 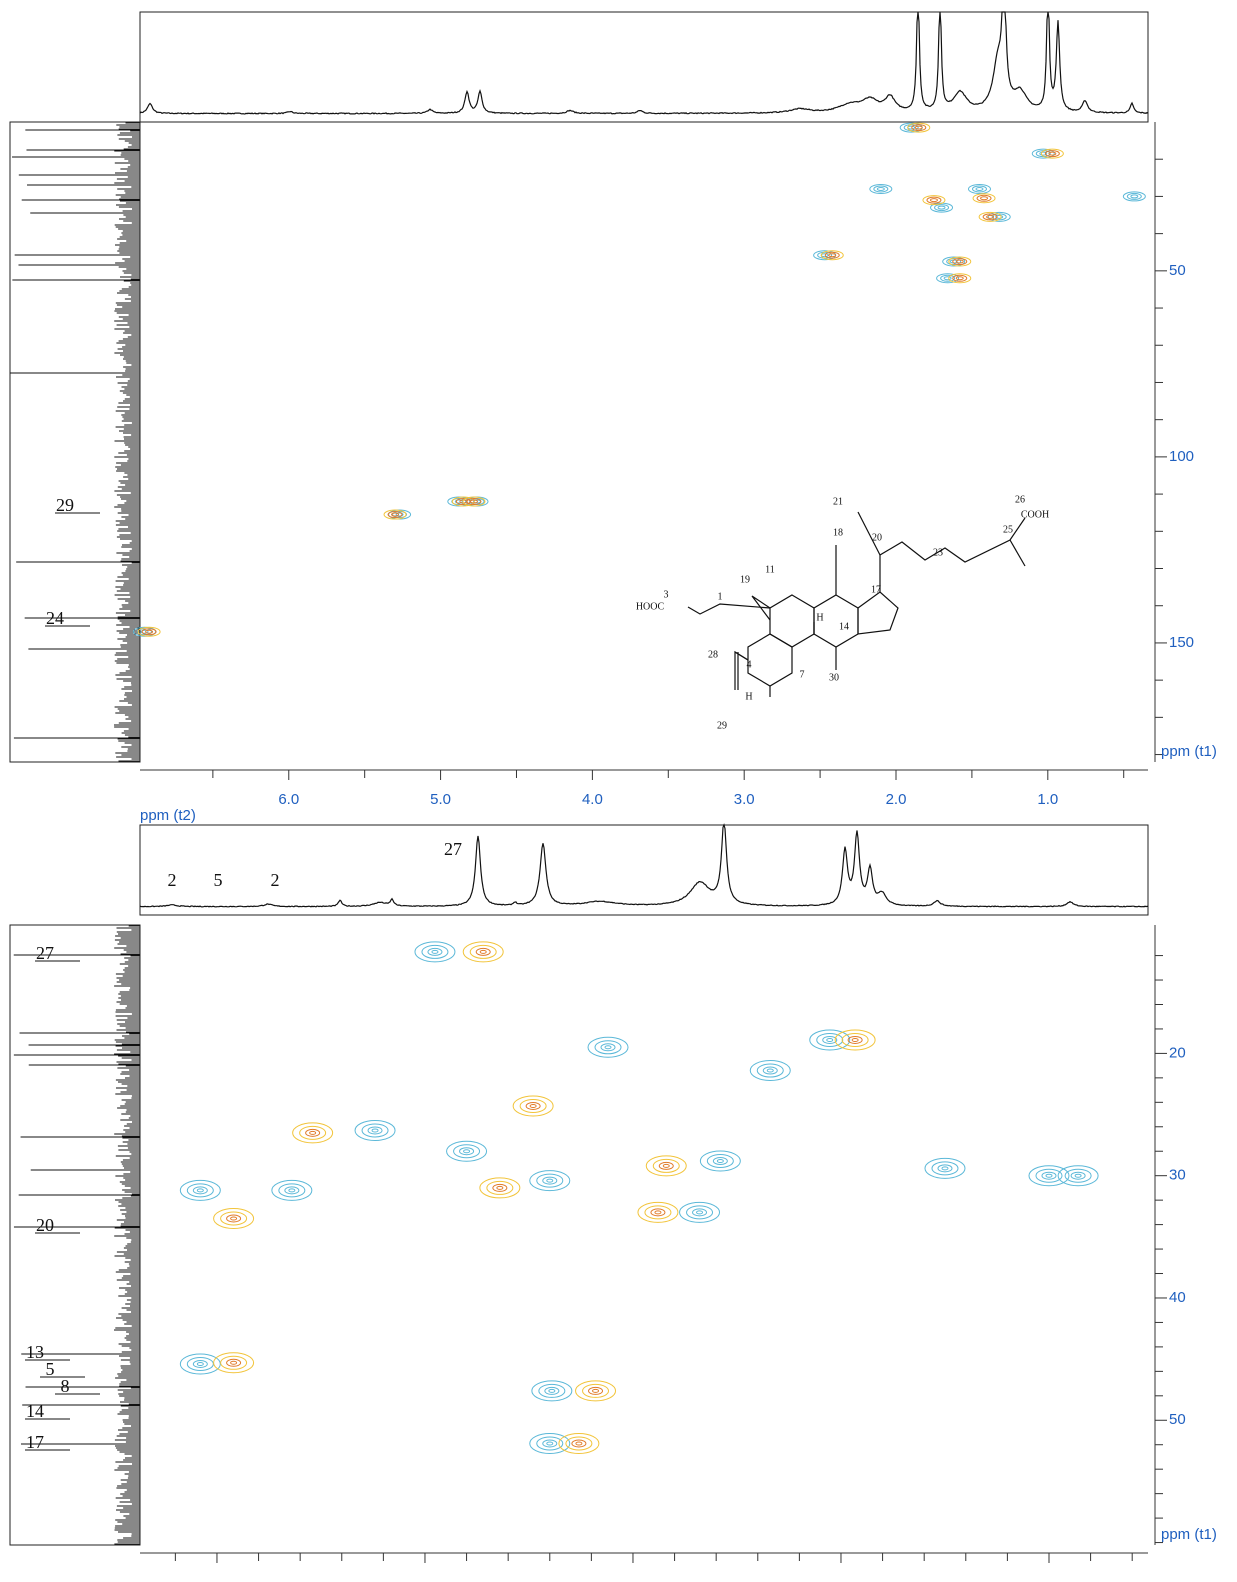 I want to click on side-label: 29, so click(x=65, y=505).